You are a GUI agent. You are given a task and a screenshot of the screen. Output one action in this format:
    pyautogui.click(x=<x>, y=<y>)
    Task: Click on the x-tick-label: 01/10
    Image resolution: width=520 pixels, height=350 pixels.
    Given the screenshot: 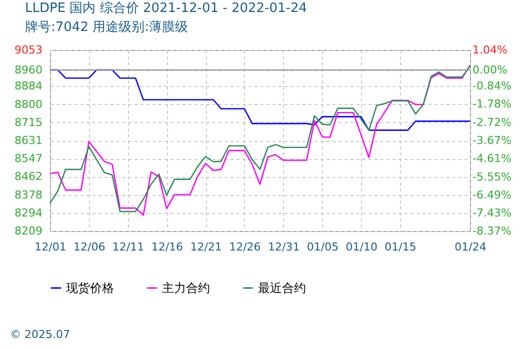 What is the action you would take?
    pyautogui.click(x=362, y=247)
    